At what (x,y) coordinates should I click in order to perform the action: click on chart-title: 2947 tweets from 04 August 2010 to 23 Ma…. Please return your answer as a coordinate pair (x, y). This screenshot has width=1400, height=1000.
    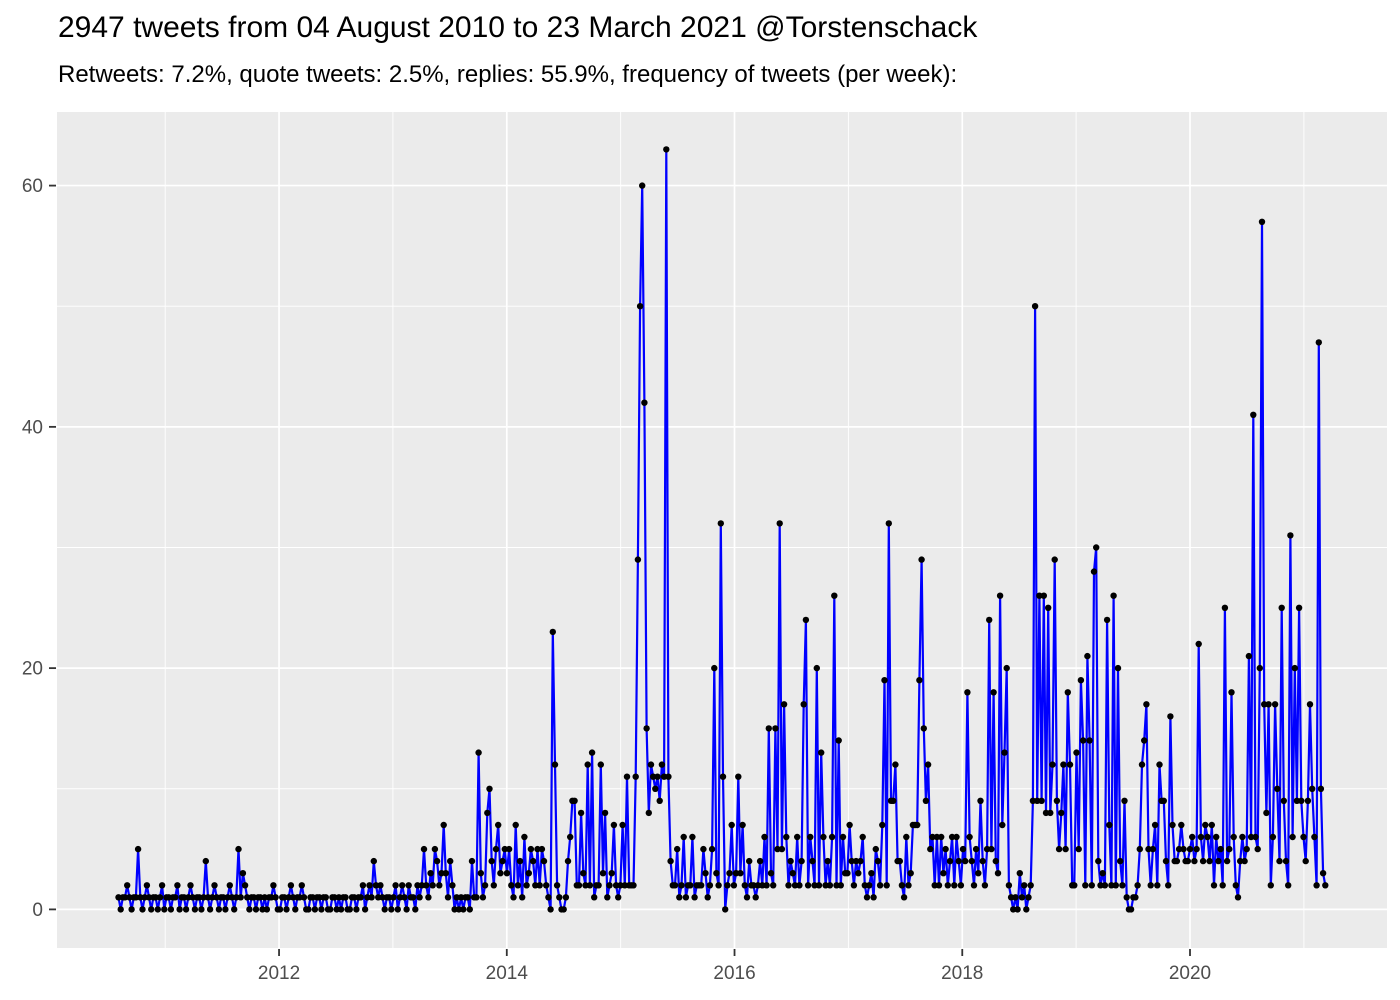
    Looking at the image, I should click on (518, 27).